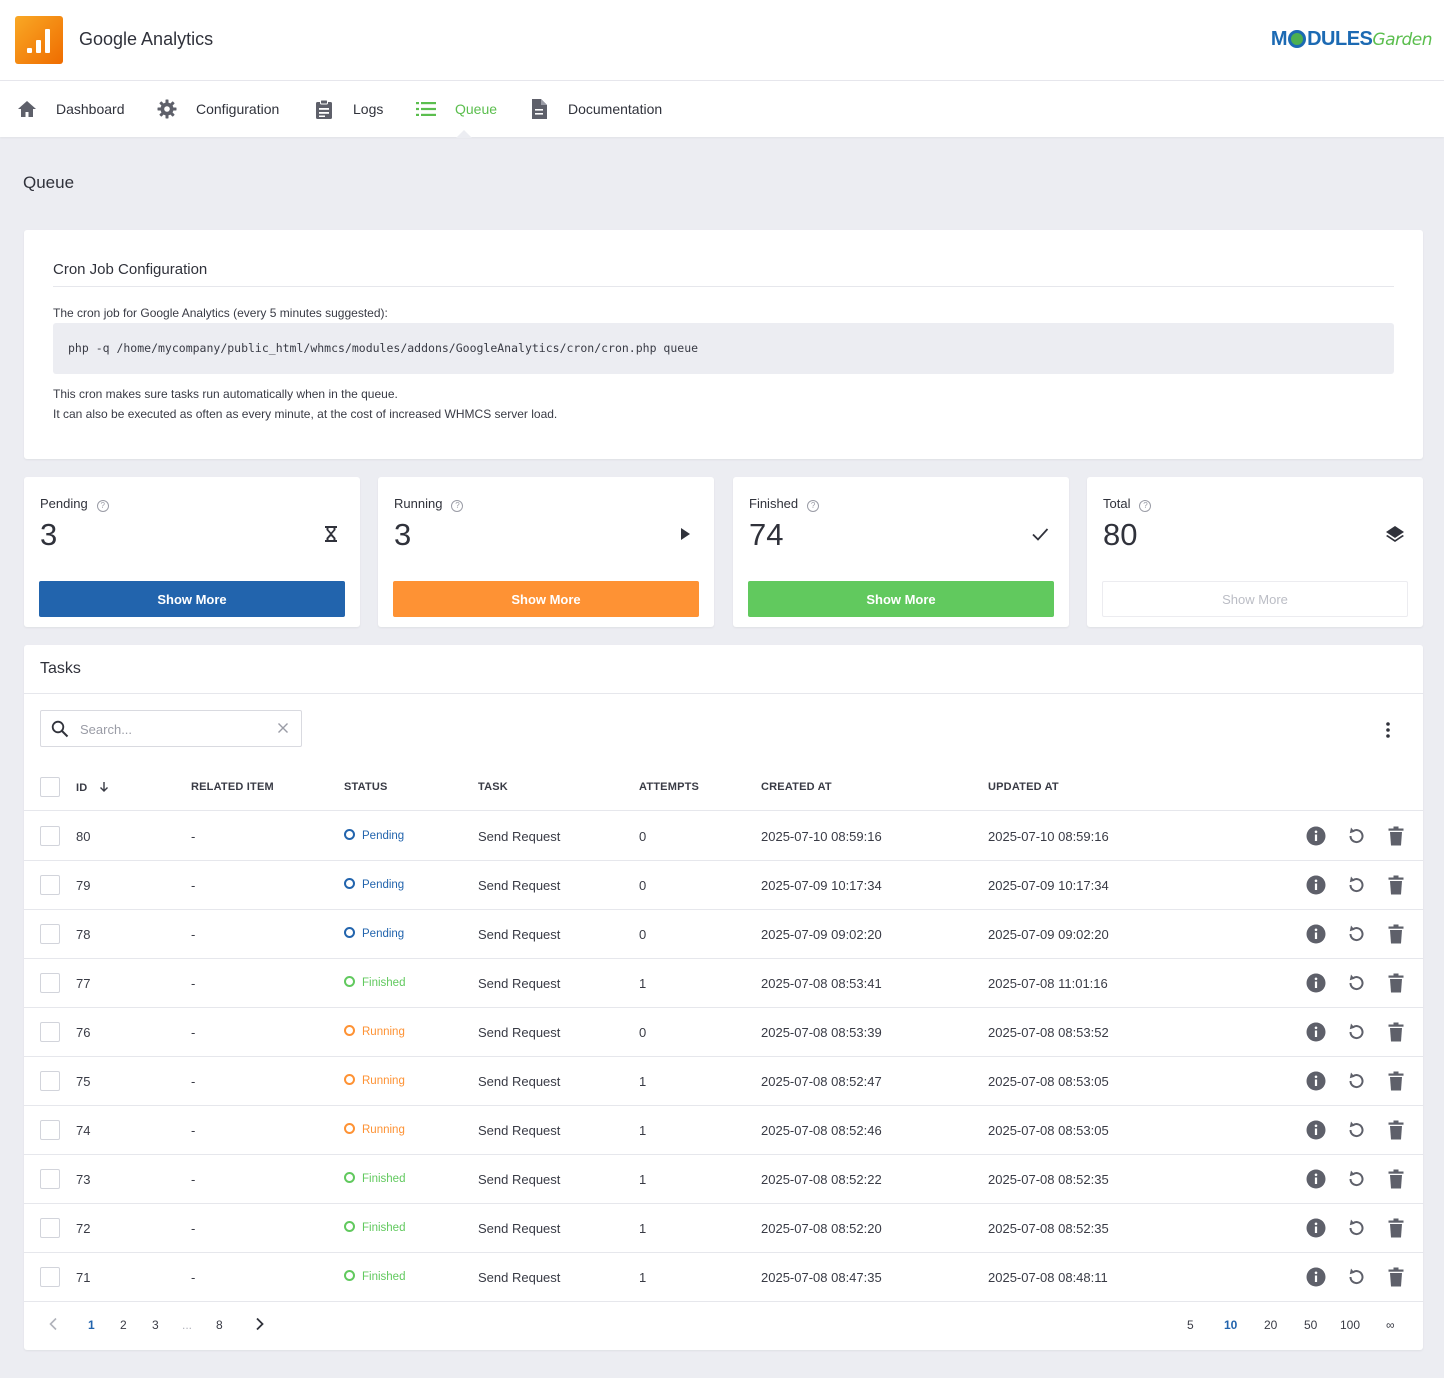 Image resolution: width=1444 pixels, height=1378 pixels. Describe the element at coordinates (71, 109) in the screenshot. I see `nav-dashboard: Dashboard` at that location.